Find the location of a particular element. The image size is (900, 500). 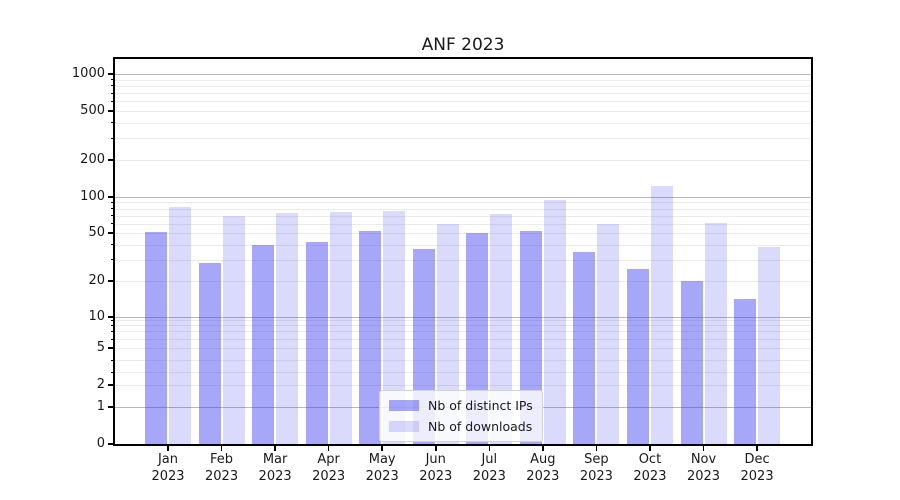

y-axis-tick-label: 0 is located at coordinates (100, 443).